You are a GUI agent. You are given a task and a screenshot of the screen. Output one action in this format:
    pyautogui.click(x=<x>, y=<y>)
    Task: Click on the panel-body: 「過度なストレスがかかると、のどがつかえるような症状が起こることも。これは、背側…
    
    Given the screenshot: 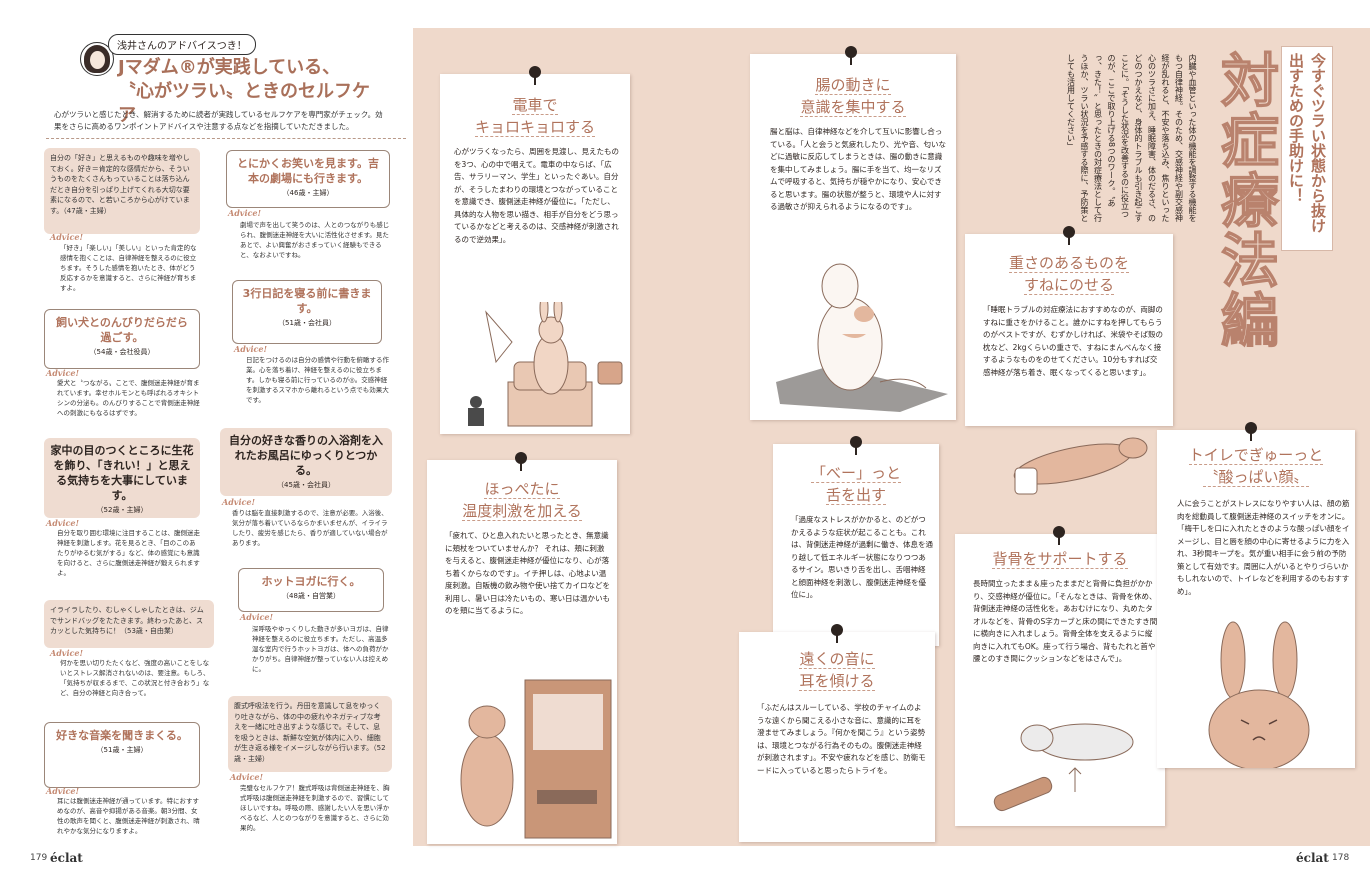 What is the action you would take?
    pyautogui.click(x=862, y=557)
    